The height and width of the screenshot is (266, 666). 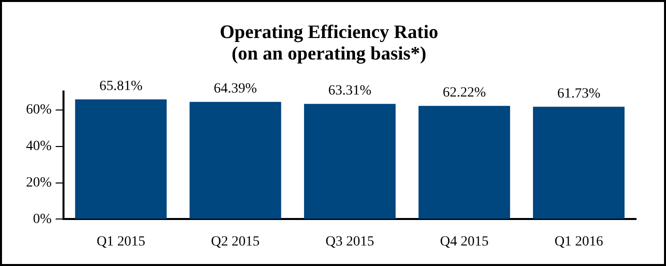 I want to click on data-label: 62.22%, so click(x=464, y=93).